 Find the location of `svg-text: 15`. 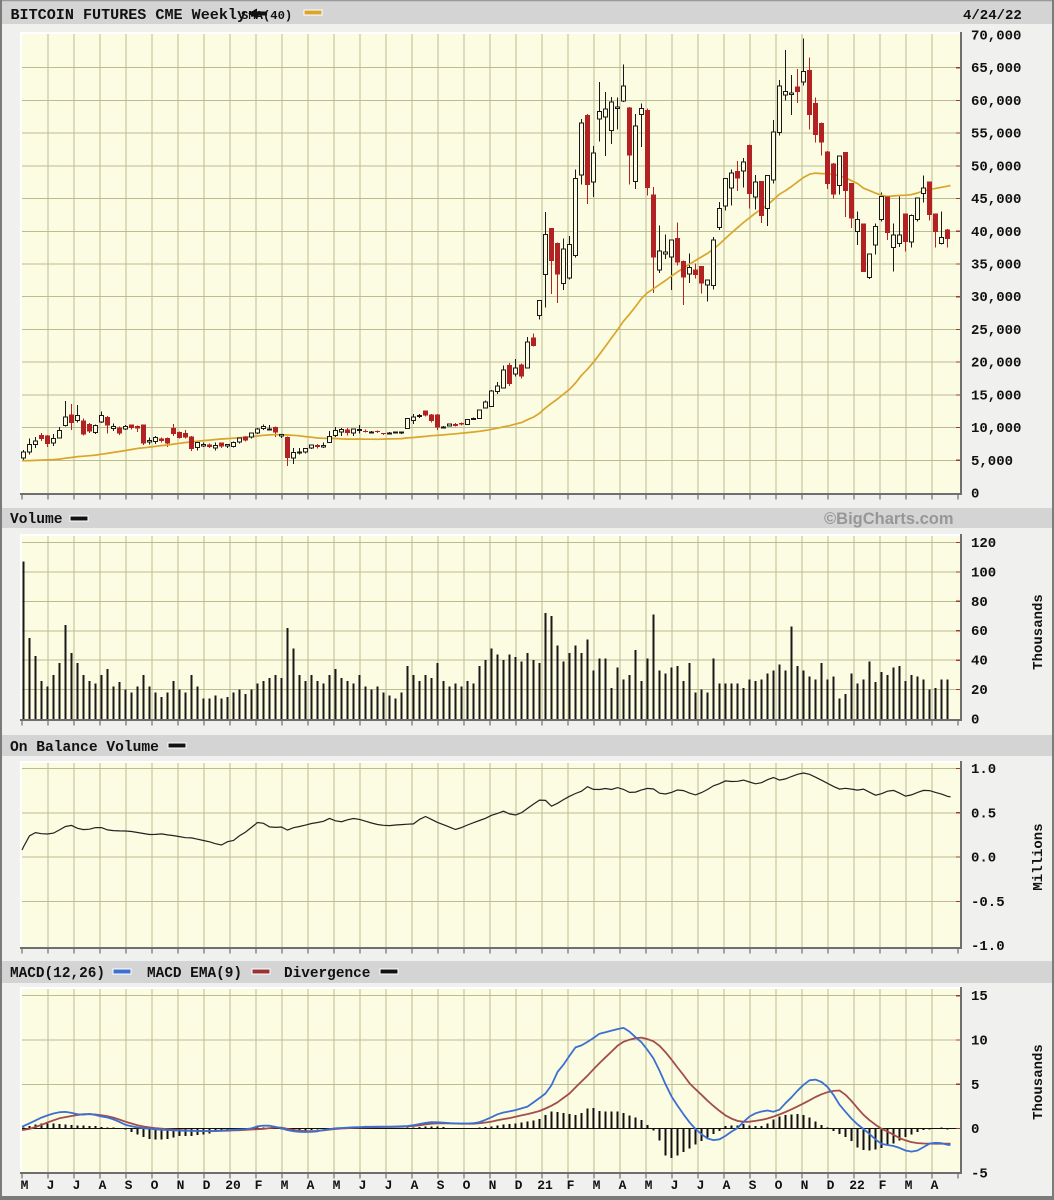

svg-text: 15 is located at coordinates (979, 997).